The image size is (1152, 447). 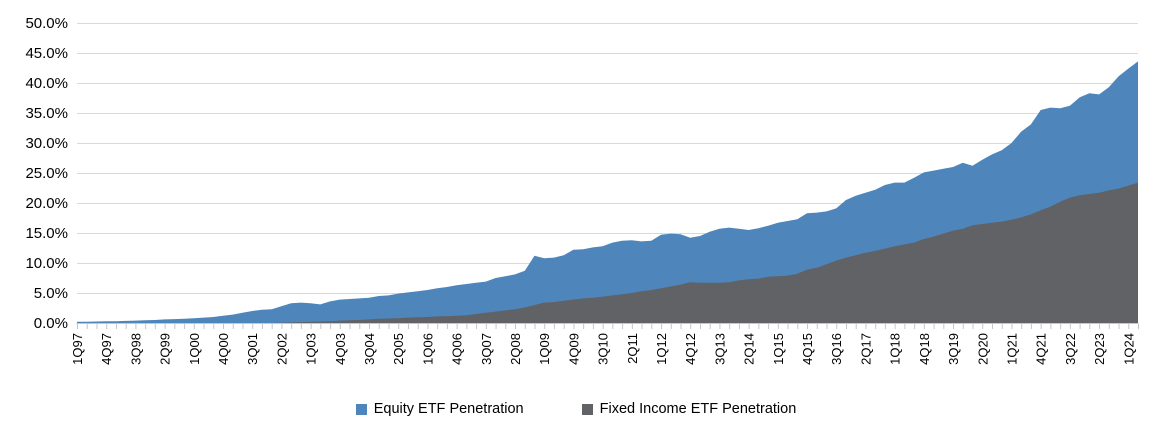 What do you see at coordinates (1099, 349) in the screenshot?
I see `x-axis-label: 2Q23` at bounding box center [1099, 349].